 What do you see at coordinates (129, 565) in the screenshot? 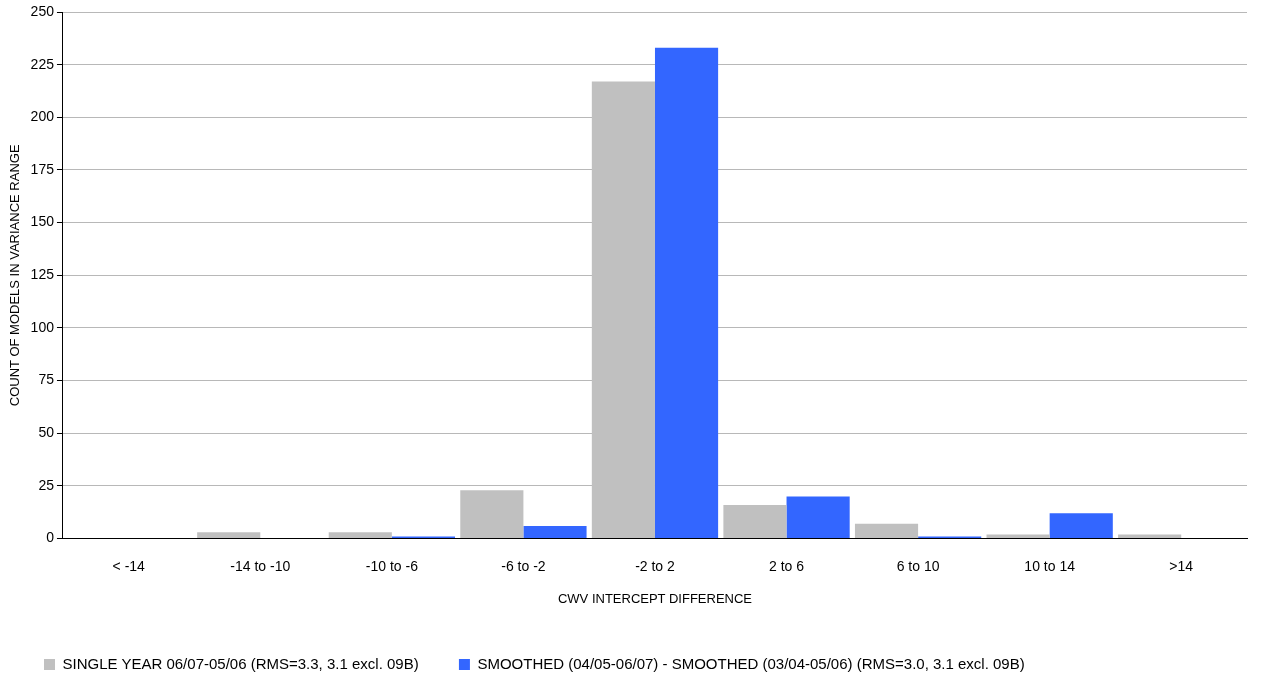
I see `x-tick-label: < -14` at bounding box center [129, 565].